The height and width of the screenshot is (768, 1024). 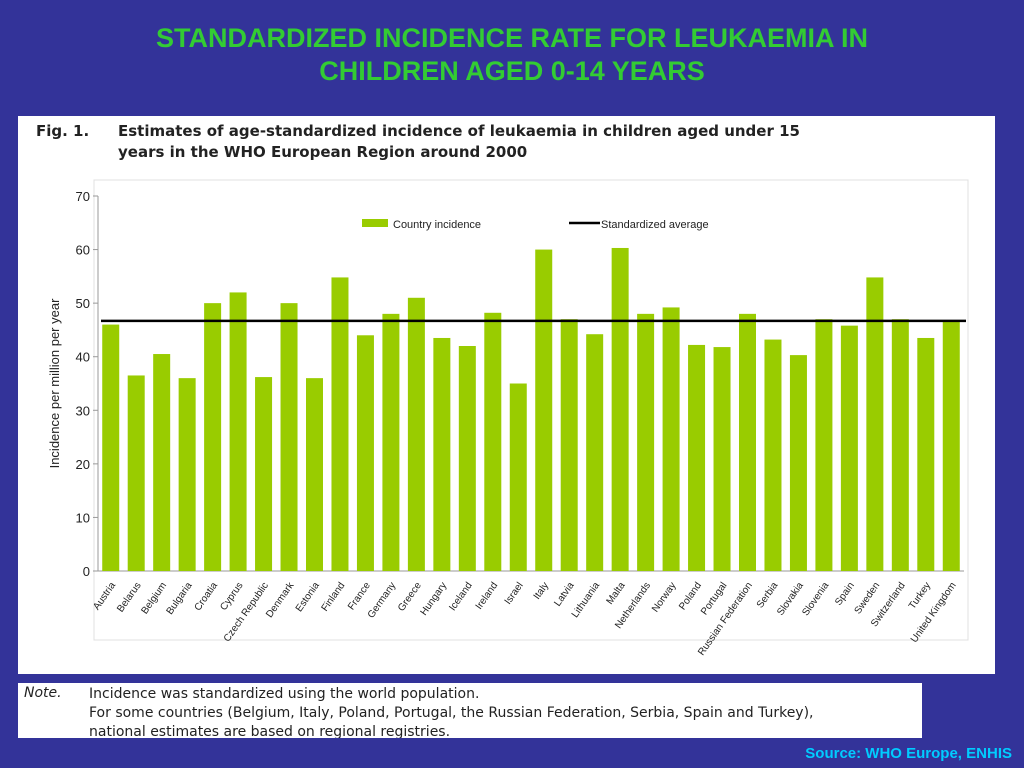 What do you see at coordinates (334, 596) in the screenshot?
I see `x-tick-label: Finland` at bounding box center [334, 596].